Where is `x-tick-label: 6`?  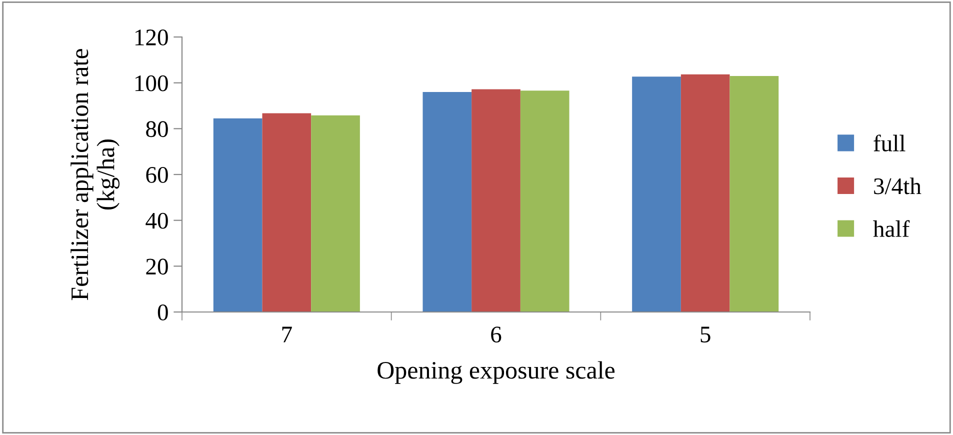
x-tick-label: 6 is located at coordinates (496, 334).